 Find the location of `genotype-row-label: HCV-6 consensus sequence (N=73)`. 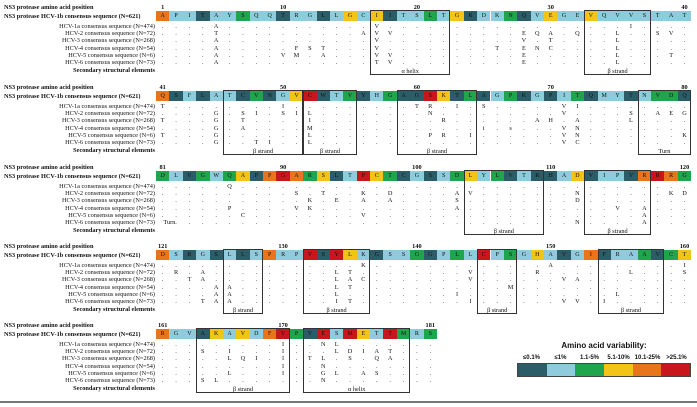

genotype-row-label: HCV-6 consensus sequence (N=73) is located at coordinates (110, 62).